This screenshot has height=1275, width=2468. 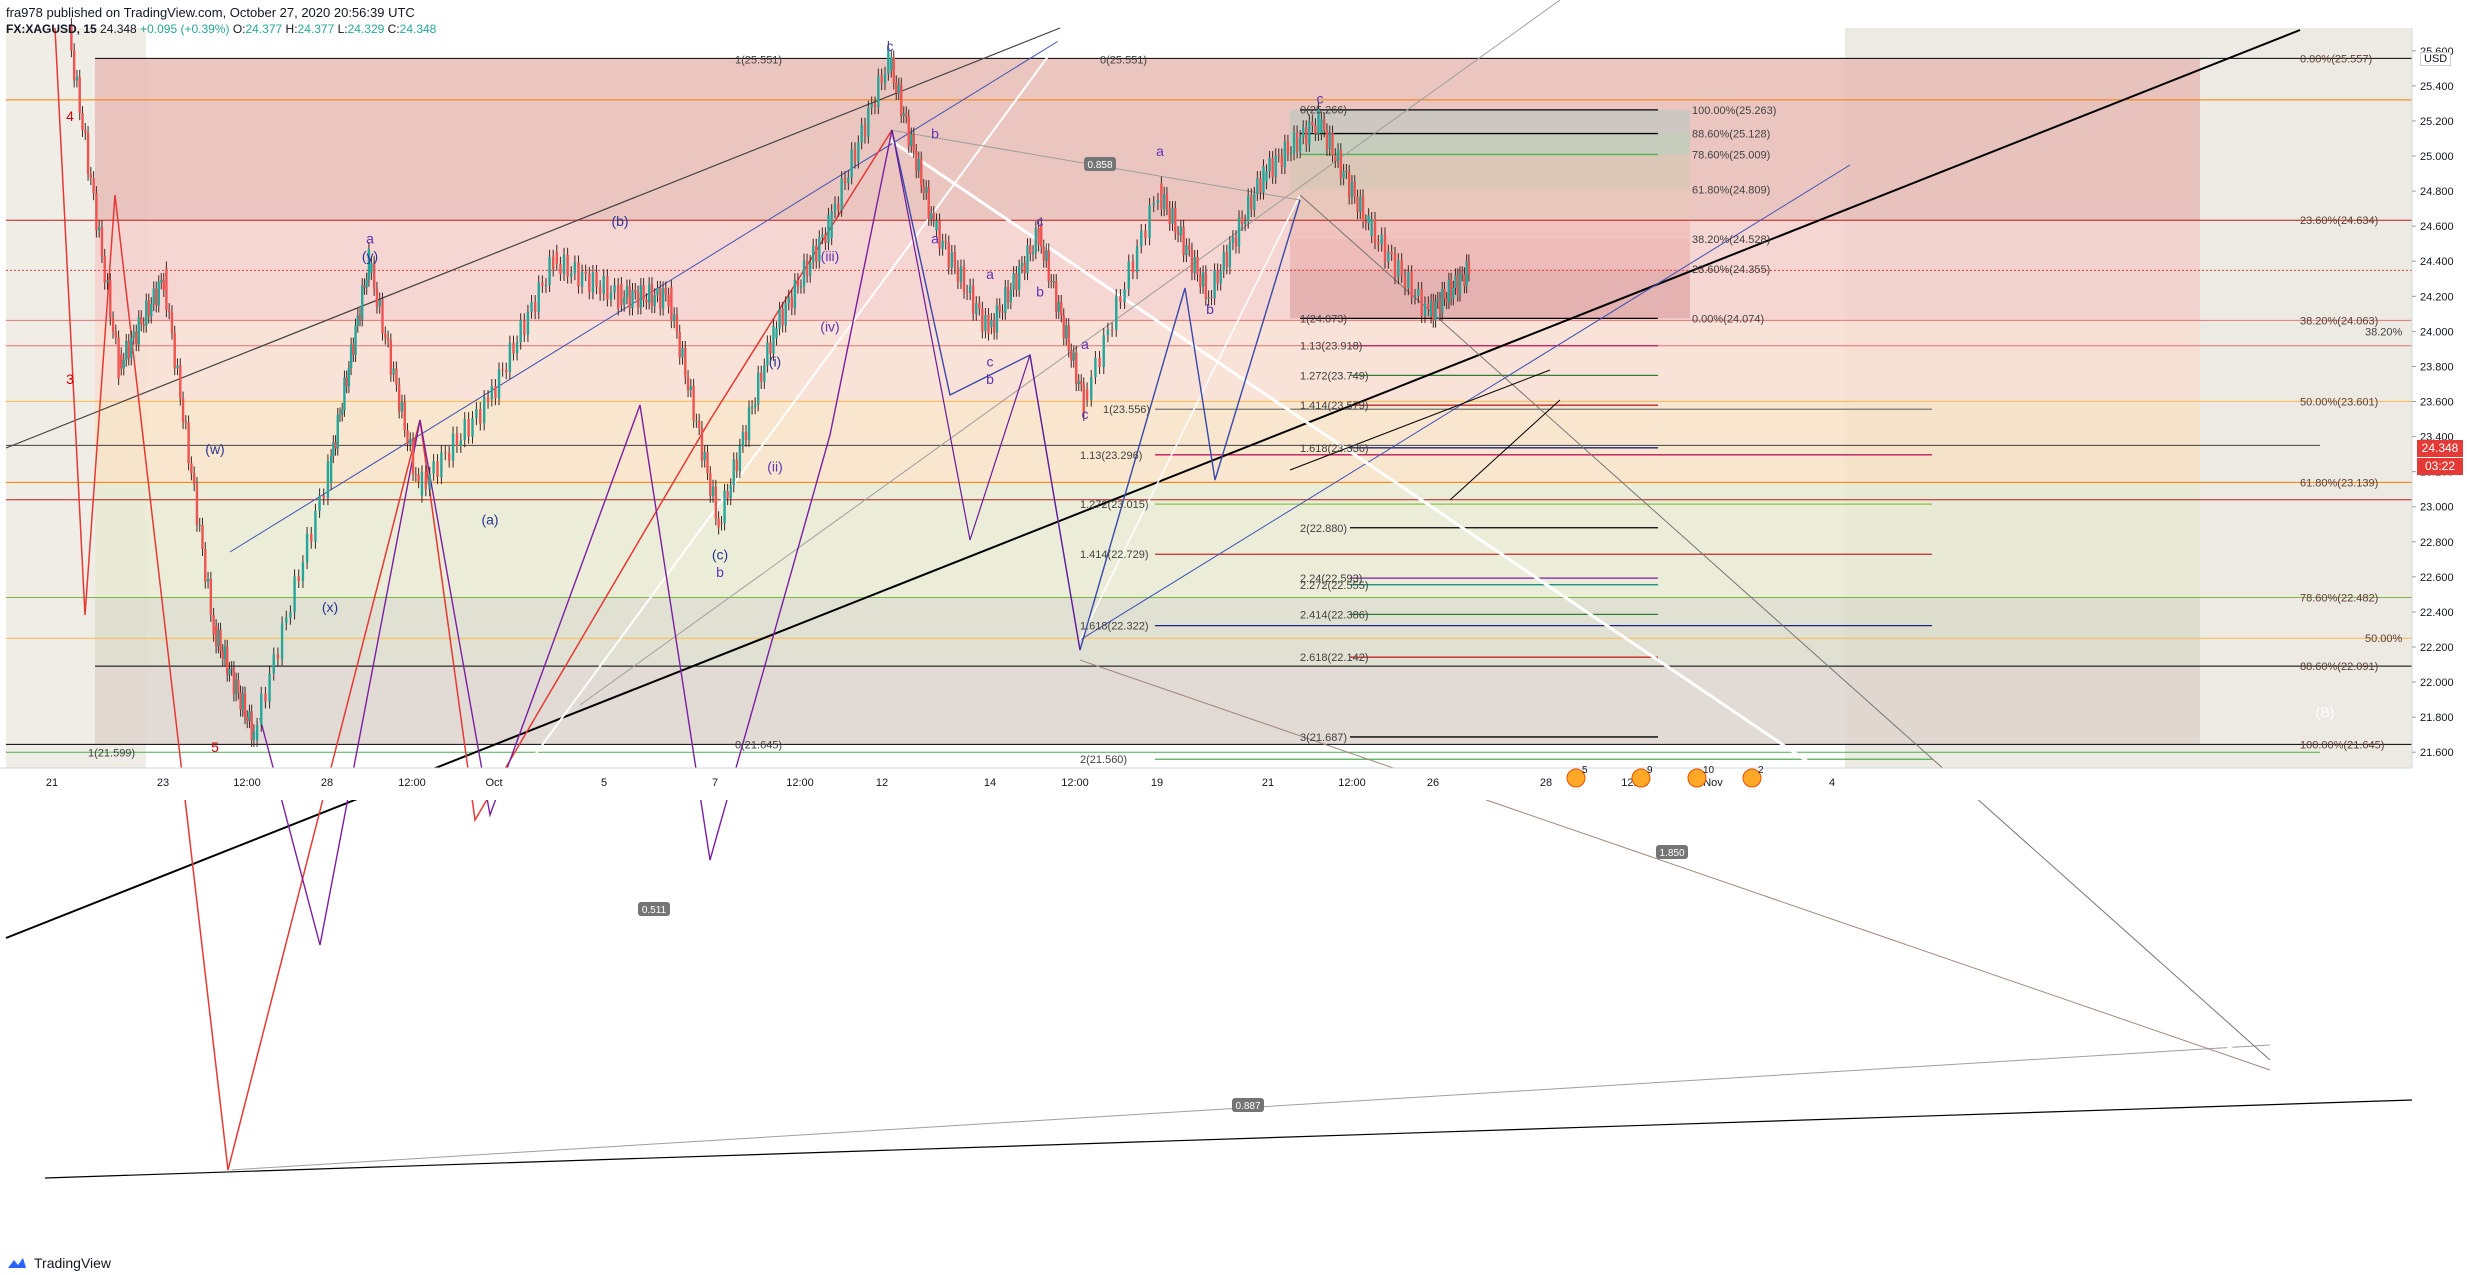 What do you see at coordinates (2440, 448) in the screenshot?
I see `current-price-badge: 24.348` at bounding box center [2440, 448].